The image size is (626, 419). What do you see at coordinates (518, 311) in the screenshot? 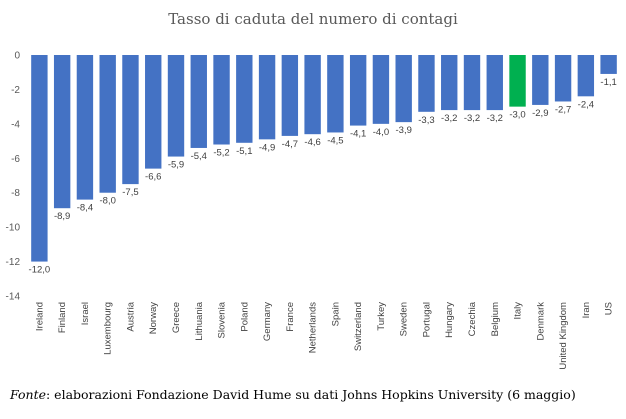
I see `x-tick-label: Italy` at bounding box center [518, 311].